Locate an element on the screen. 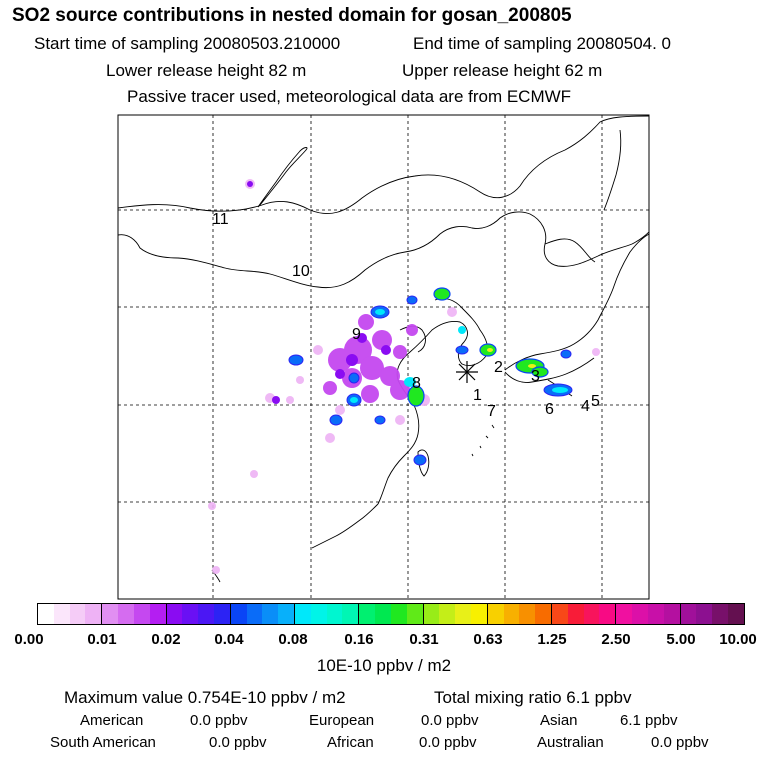 The width and height of the screenshot is (768, 768). colorbar-tick-3: 0.04 is located at coordinates (229, 639).